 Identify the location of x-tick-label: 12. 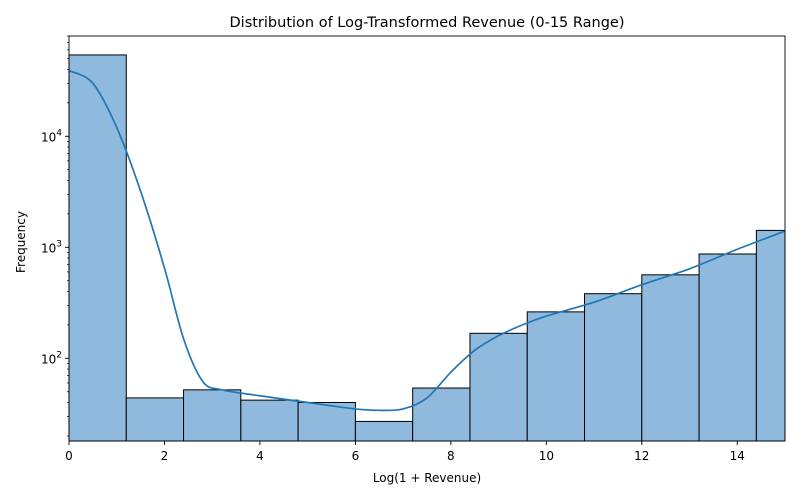
(641, 456).